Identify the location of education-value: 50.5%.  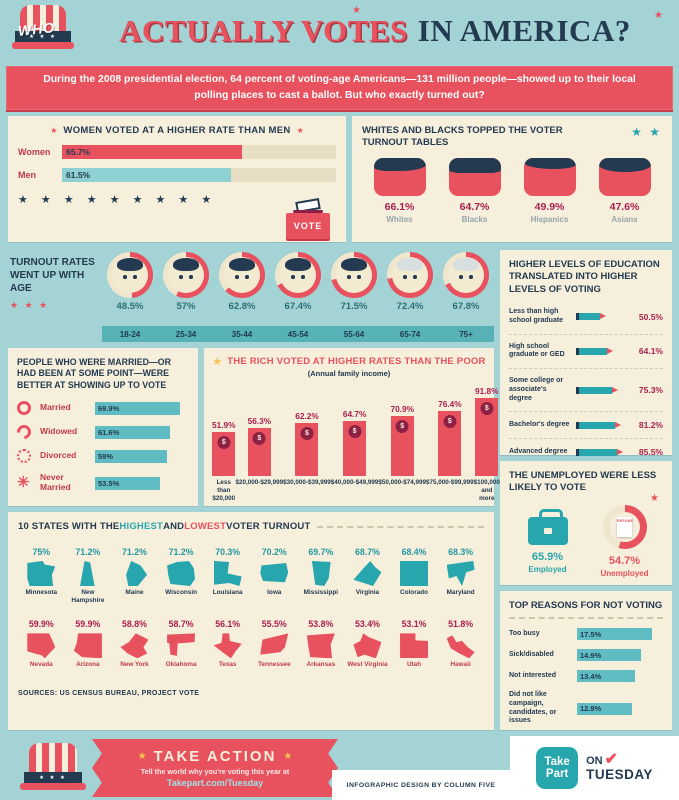
(650, 316).